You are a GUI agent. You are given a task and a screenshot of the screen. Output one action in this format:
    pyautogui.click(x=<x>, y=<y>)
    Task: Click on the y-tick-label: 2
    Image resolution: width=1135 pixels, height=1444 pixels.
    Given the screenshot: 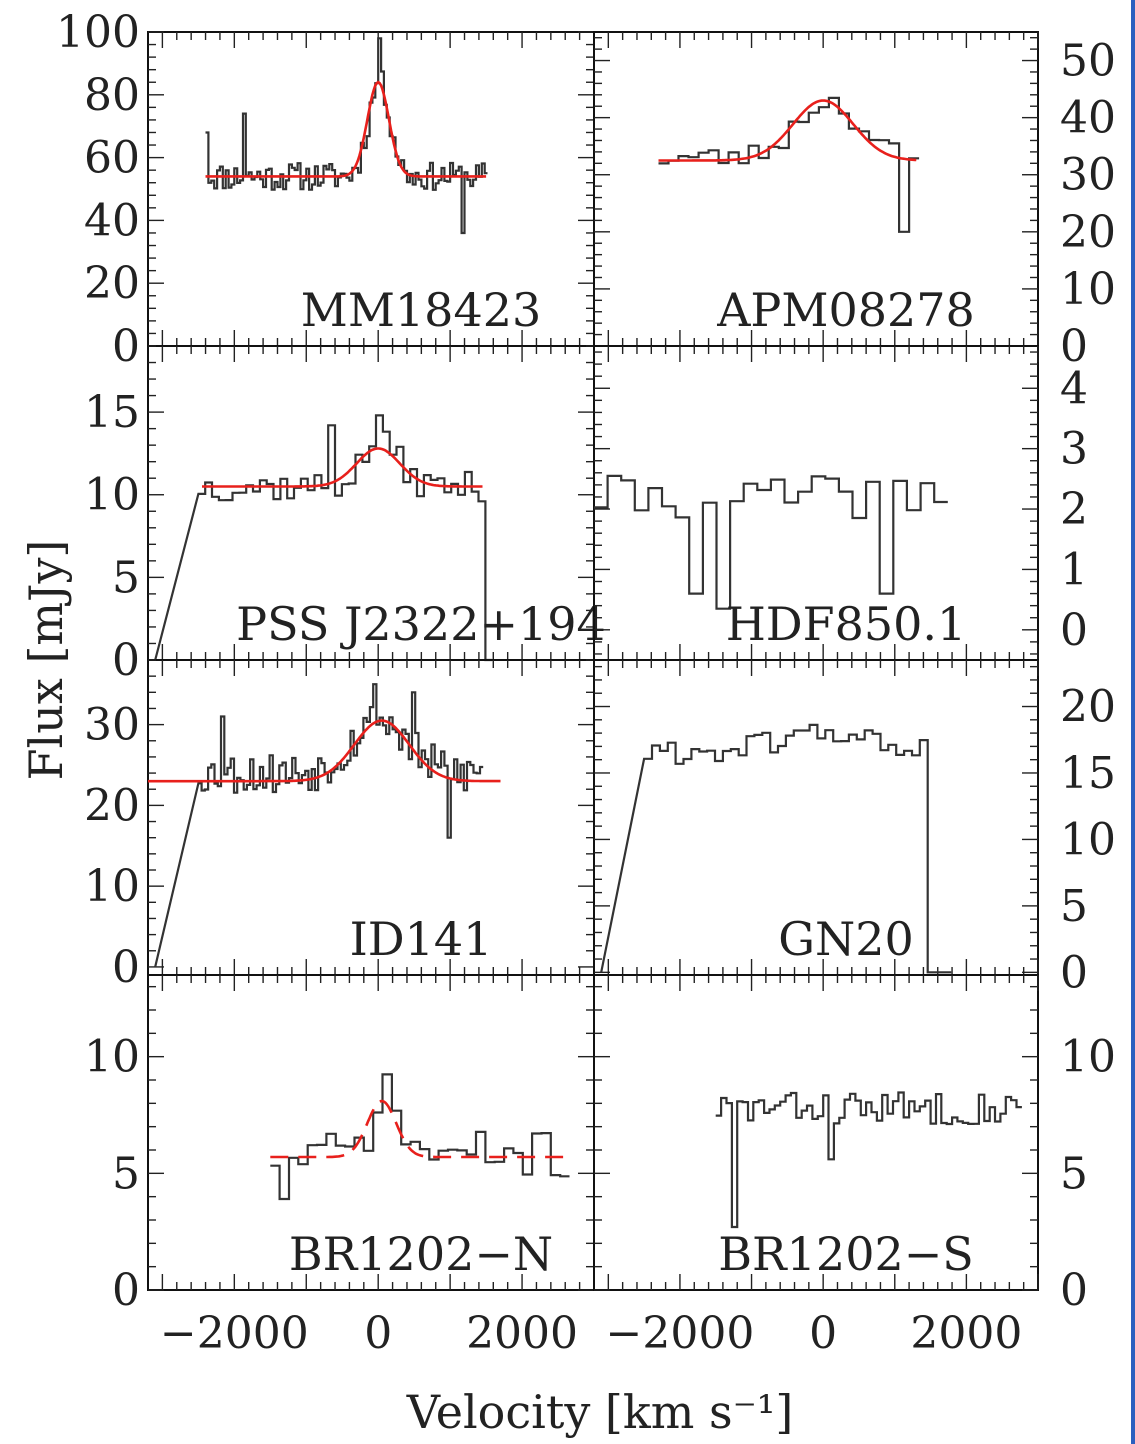 What is the action you would take?
    pyautogui.click(x=1074, y=509)
    